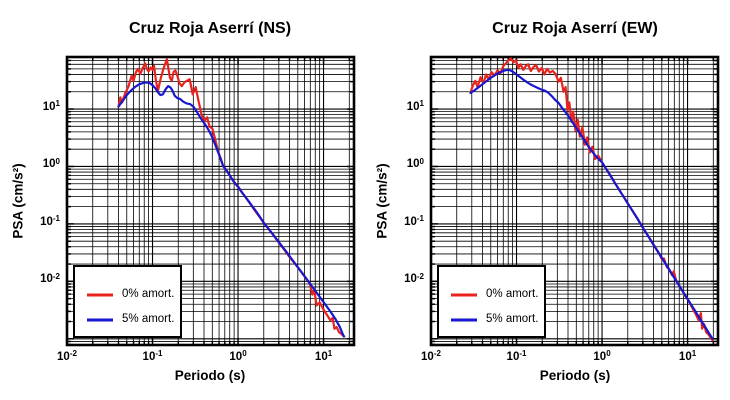 Image resolution: width=730 pixels, height=400 pixels. Describe the element at coordinates (516, 356) in the screenshot. I see `x-tick-label-ew-1e-1: 10⁻¹` at that location.